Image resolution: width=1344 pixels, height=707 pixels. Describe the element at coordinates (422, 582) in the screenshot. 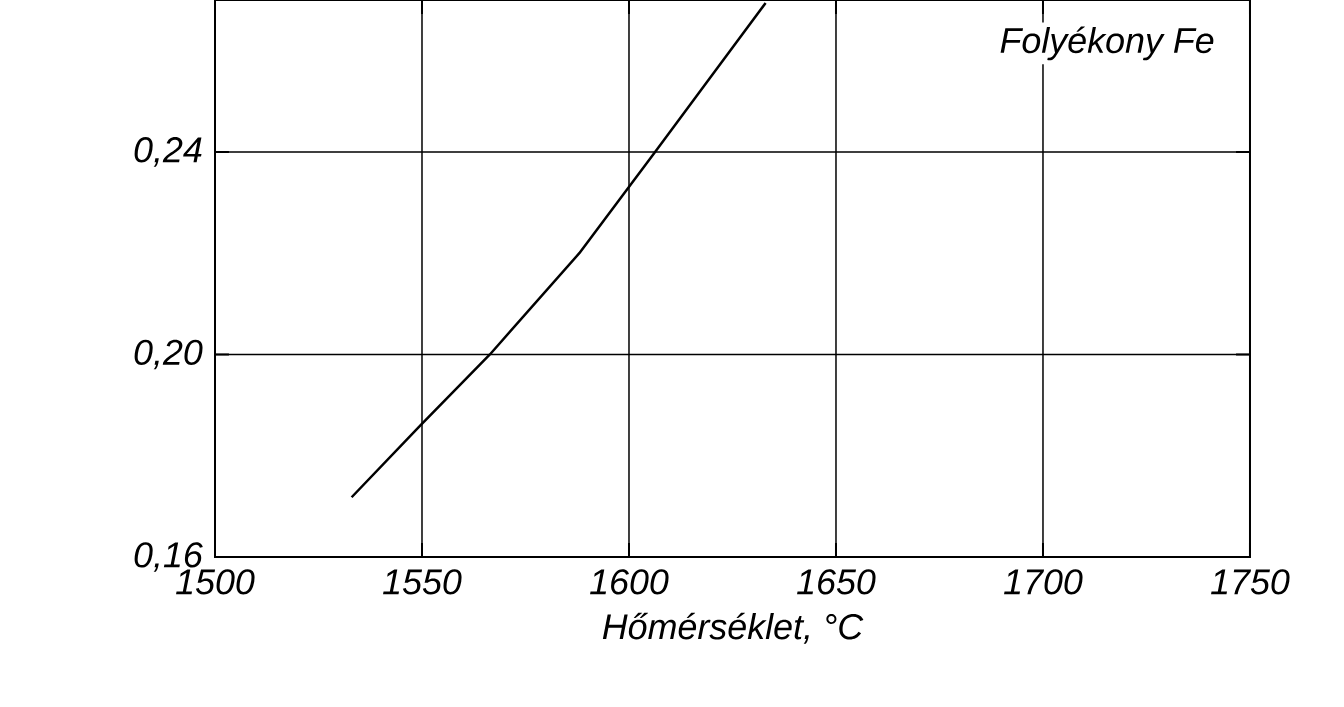

I see `x-tick-label: 1550` at that location.